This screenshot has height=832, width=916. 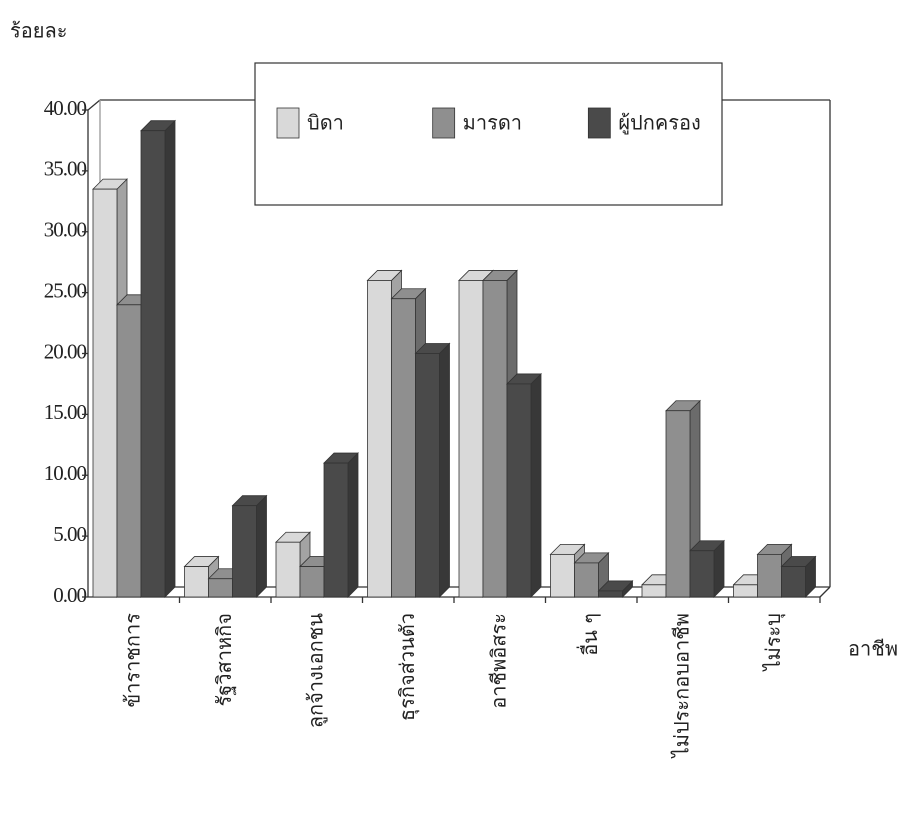 What do you see at coordinates (825, 592) in the screenshot?
I see `floor-edge` at bounding box center [825, 592].